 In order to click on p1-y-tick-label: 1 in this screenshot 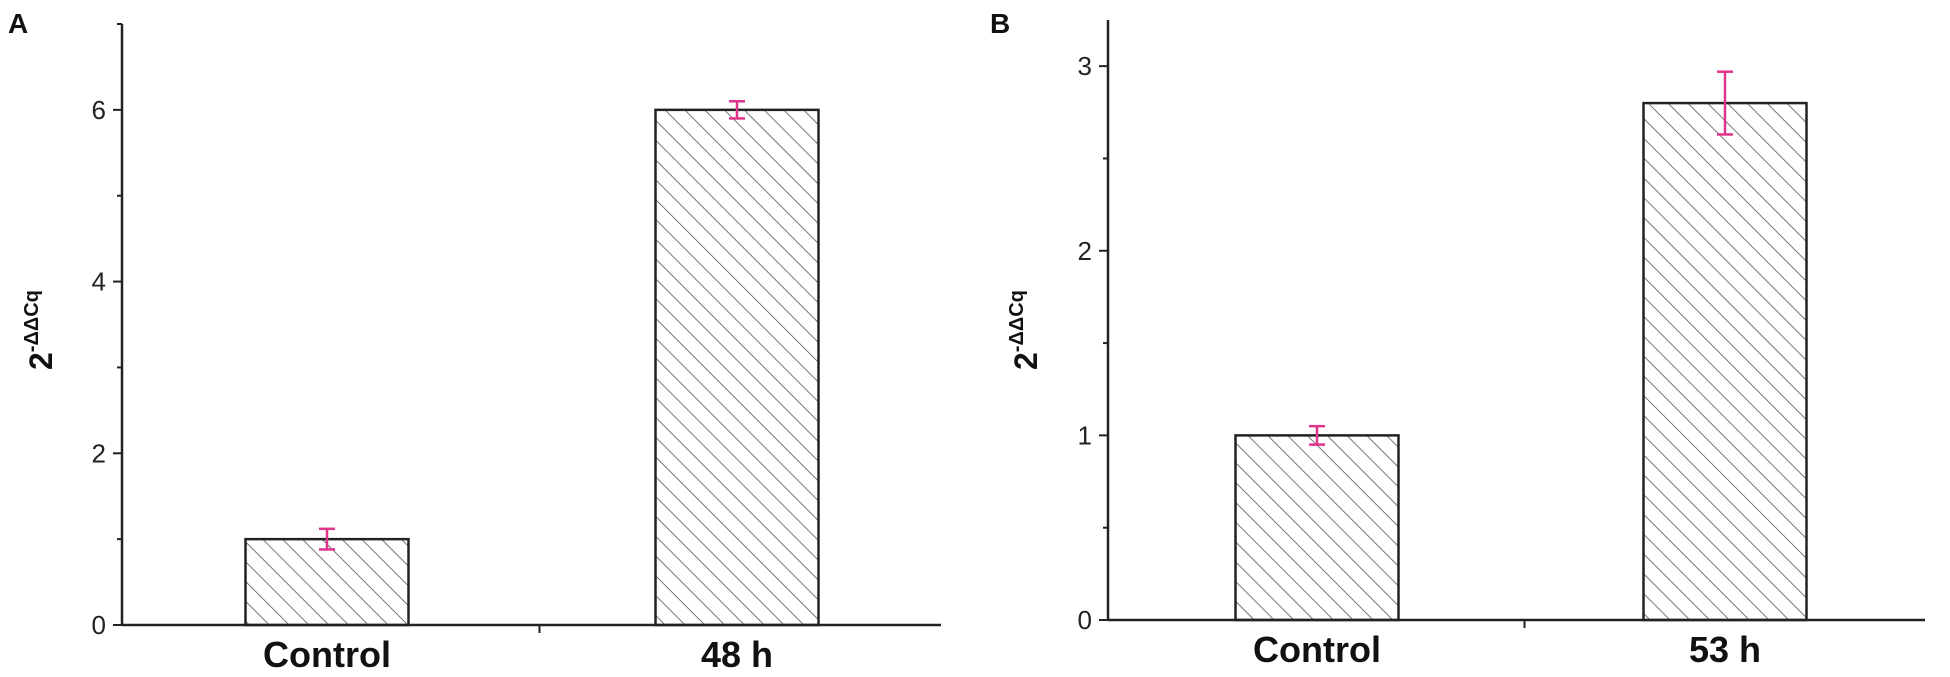, I will do `click(1085, 435)`.